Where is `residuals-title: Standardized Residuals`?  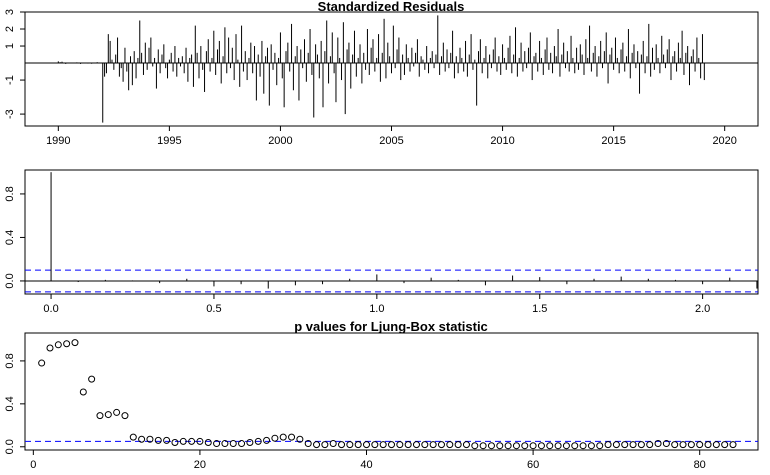 residuals-title: Standardized Residuals is located at coordinates (391, 7).